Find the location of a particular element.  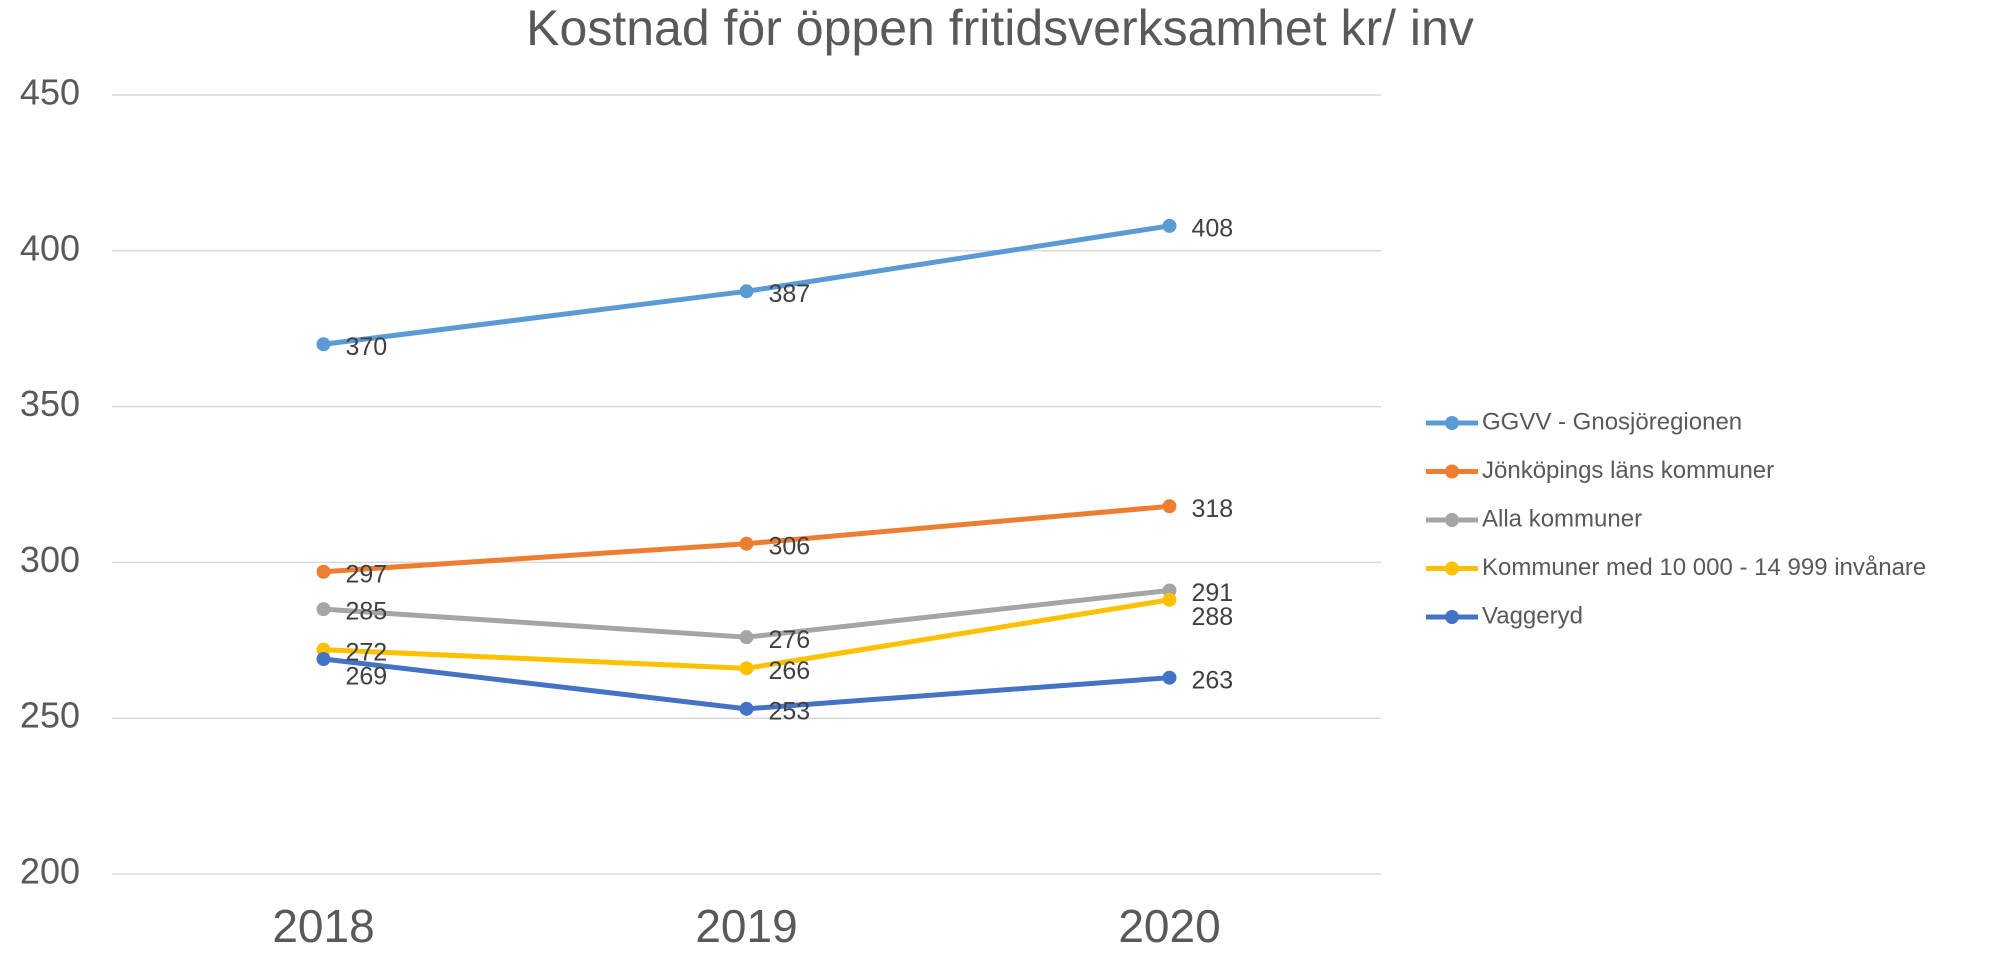

series-line is located at coordinates (746, 613).